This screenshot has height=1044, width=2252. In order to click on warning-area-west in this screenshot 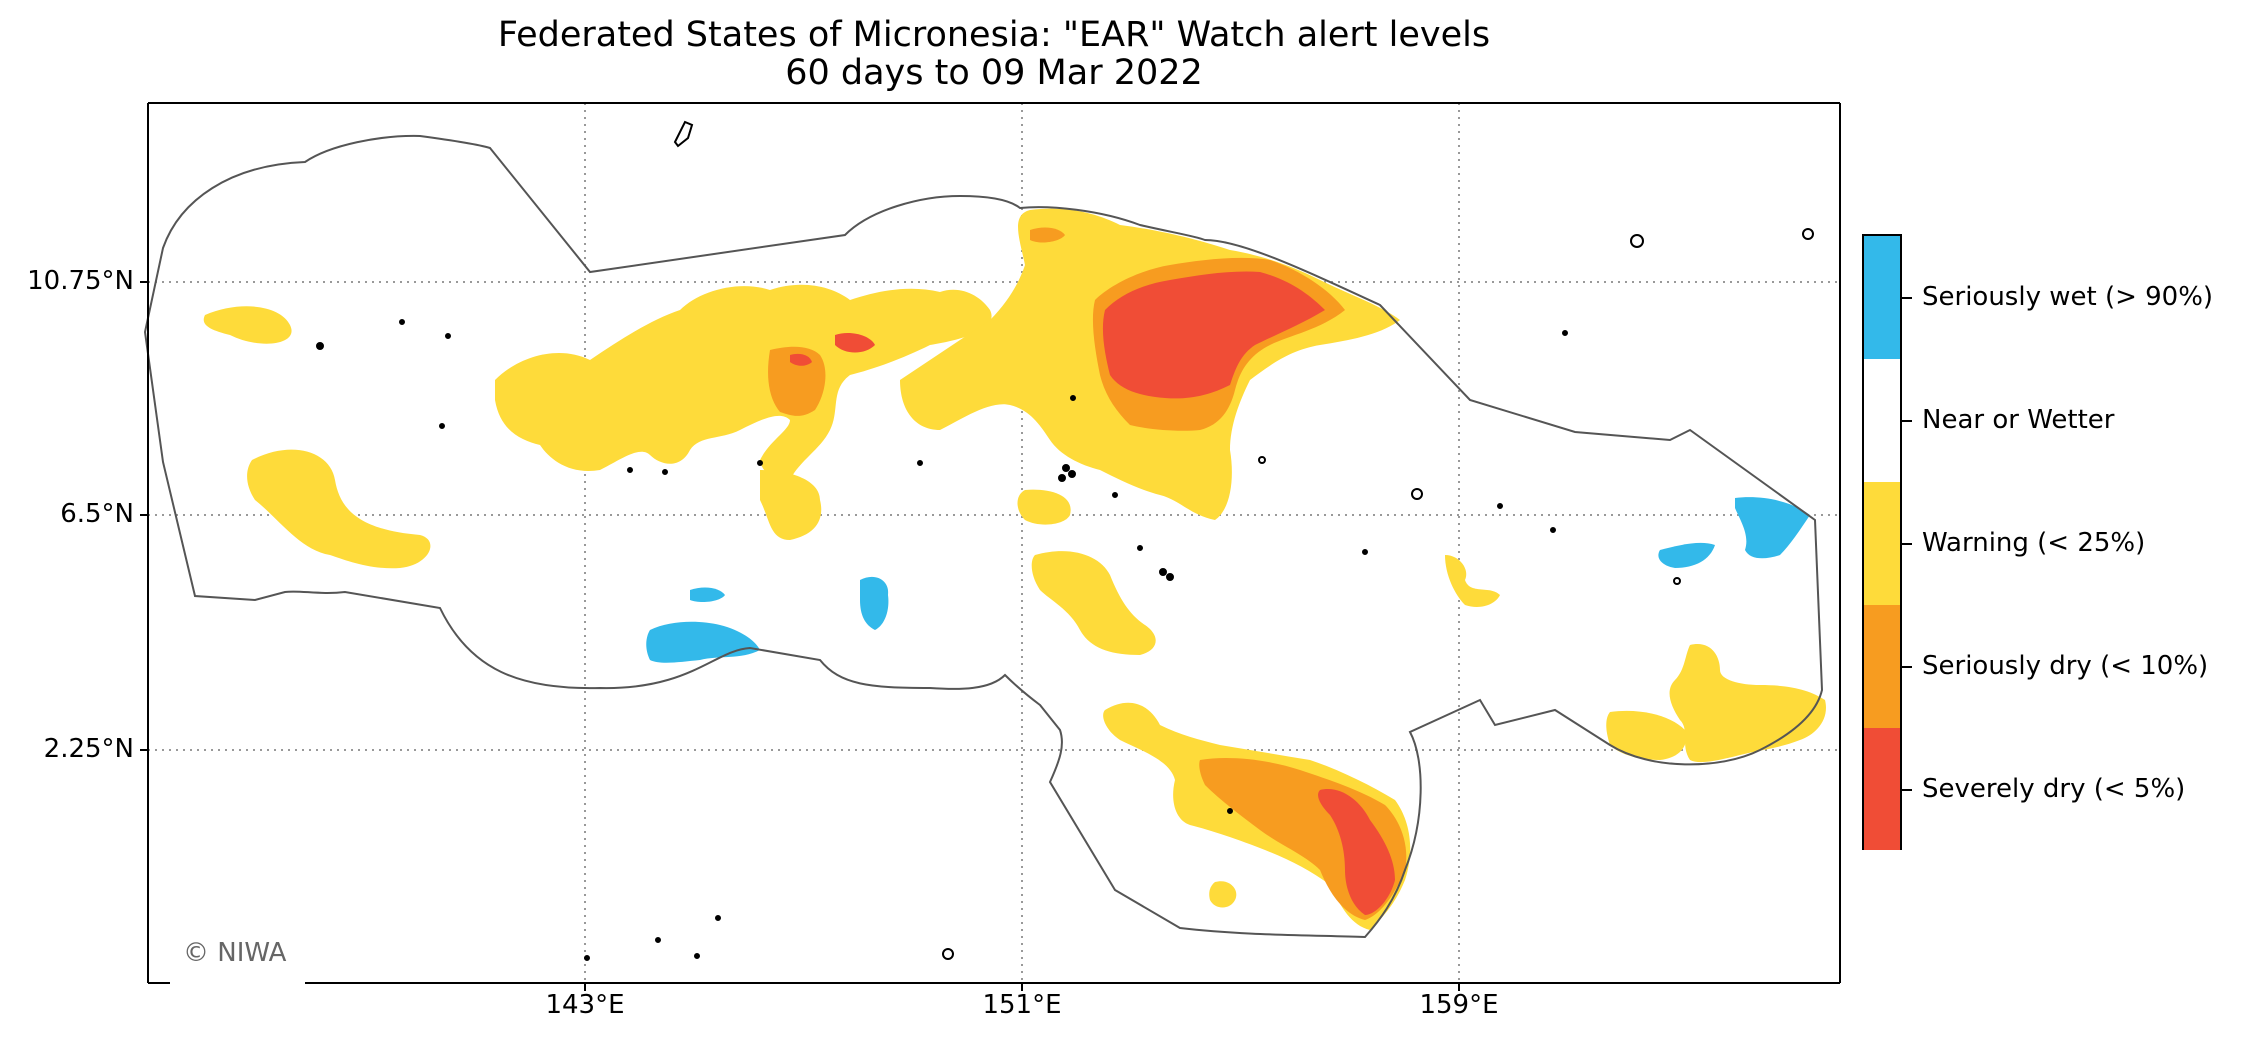, I will do `click(339, 509)`.